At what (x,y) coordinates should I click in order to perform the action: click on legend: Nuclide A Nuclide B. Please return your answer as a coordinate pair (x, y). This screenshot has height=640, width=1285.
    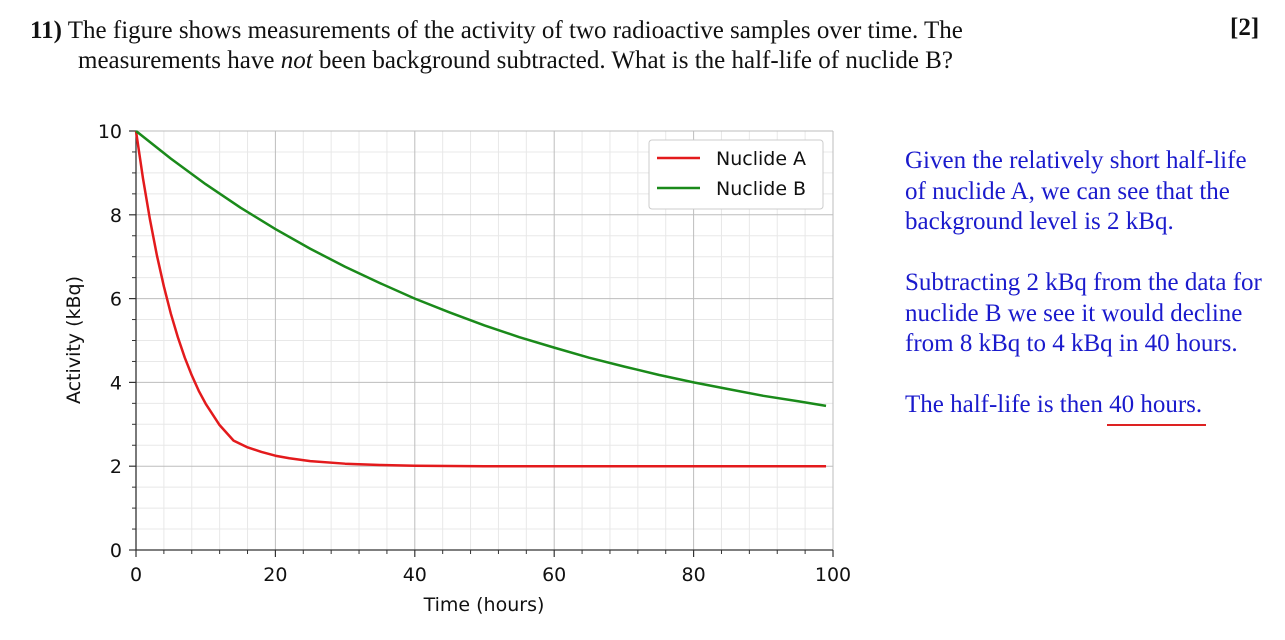
    Looking at the image, I should click on (736, 174).